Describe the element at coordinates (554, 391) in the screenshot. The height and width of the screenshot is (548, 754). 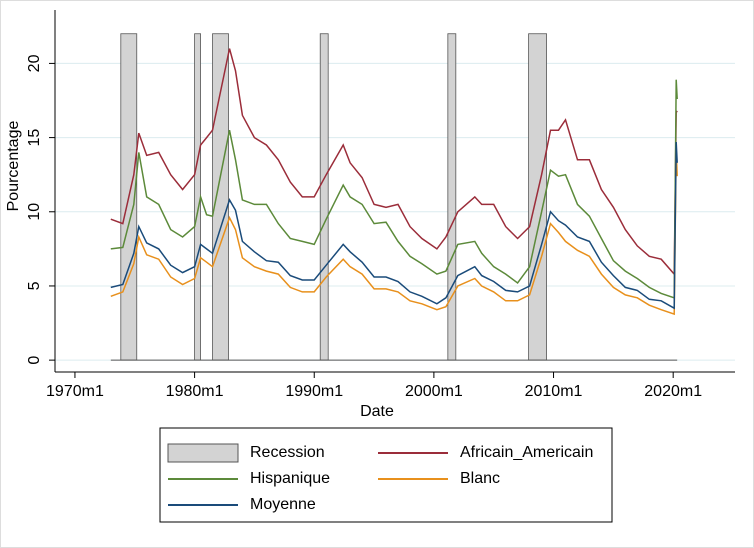
I see `x-tick-label: 2010m1` at that location.